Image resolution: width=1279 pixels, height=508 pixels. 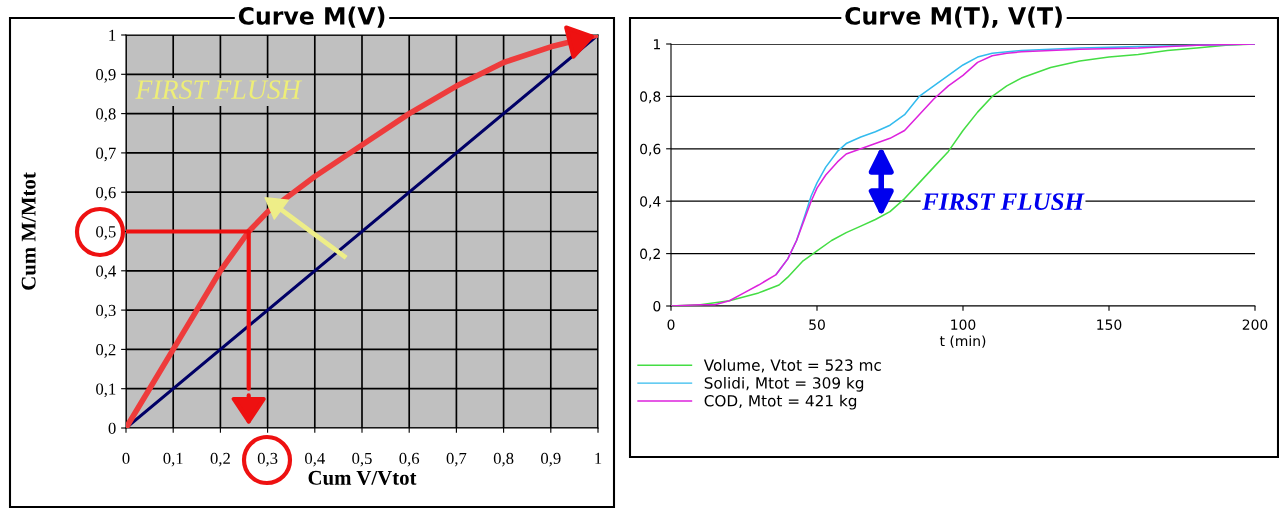 I want to click on x-tick-label: 100, so click(x=963, y=324).